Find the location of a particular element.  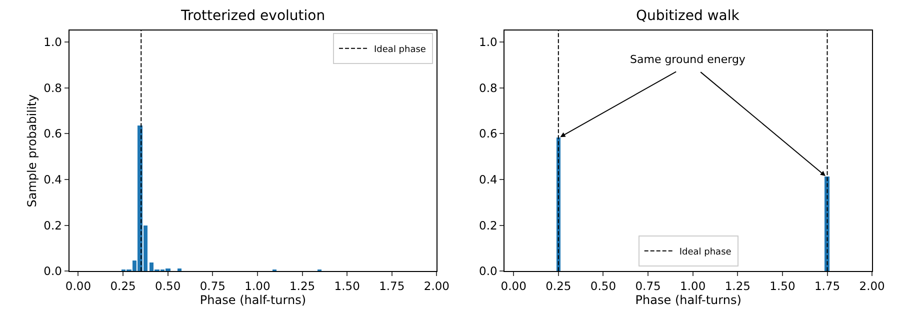

chart-title: Trotterized evolution is located at coordinates (253, 16).